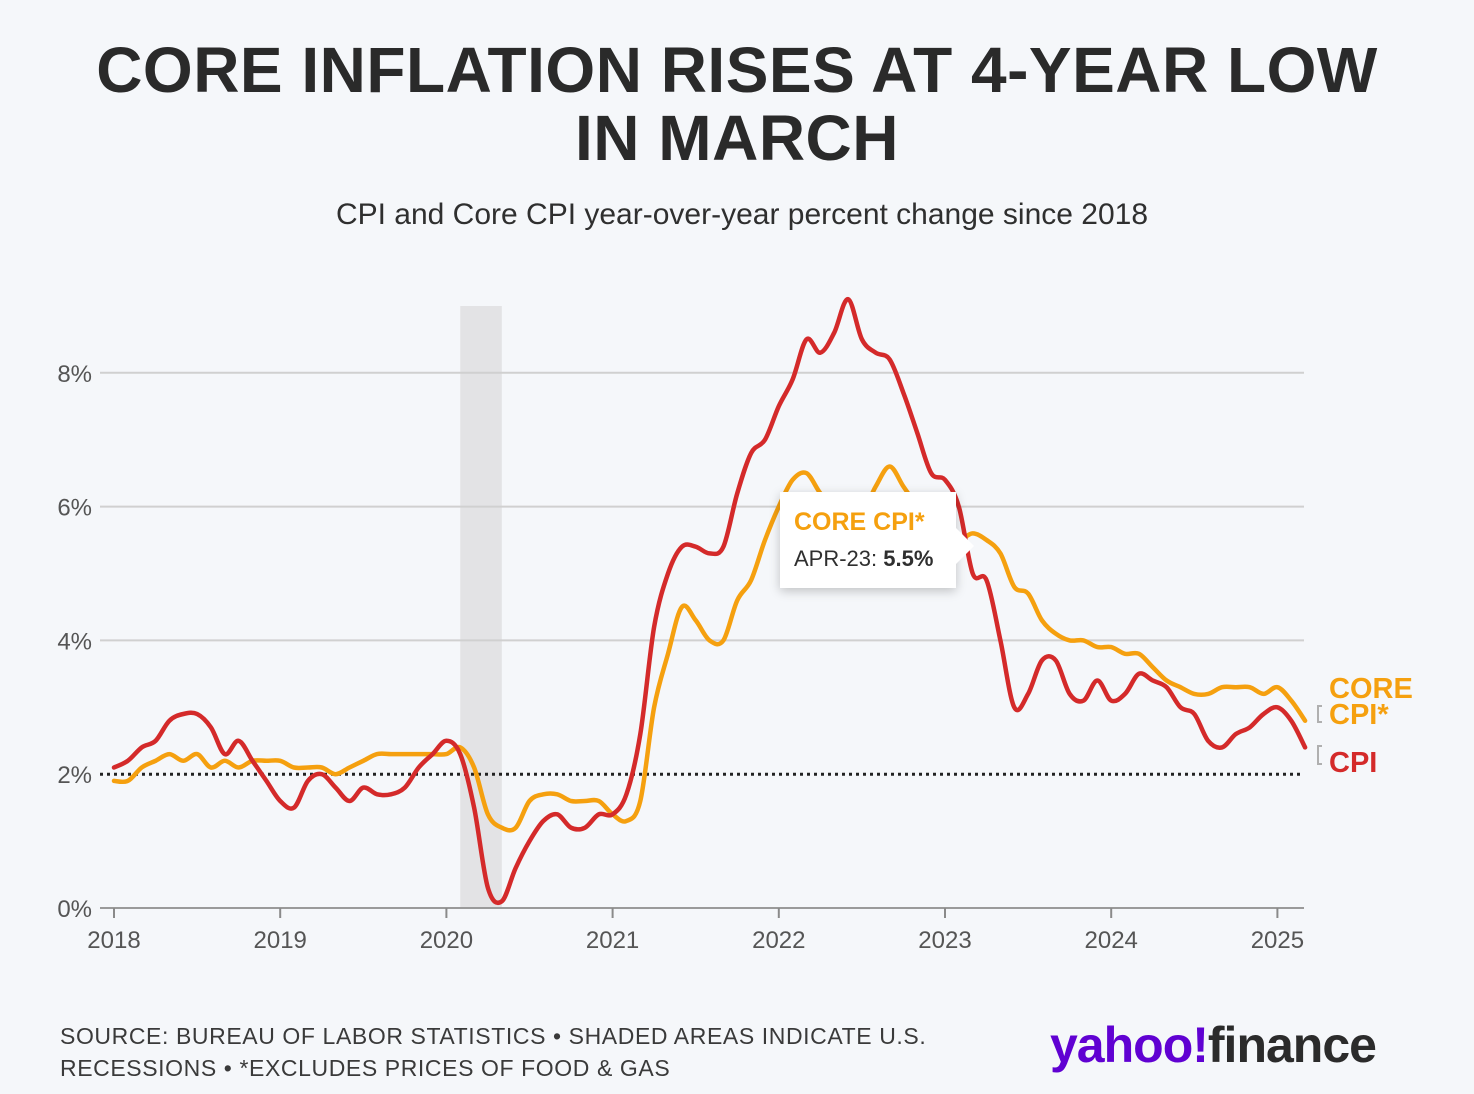 The width and height of the screenshot is (1474, 1094). I want to click on y-tick-label: 2%, so click(74, 775).